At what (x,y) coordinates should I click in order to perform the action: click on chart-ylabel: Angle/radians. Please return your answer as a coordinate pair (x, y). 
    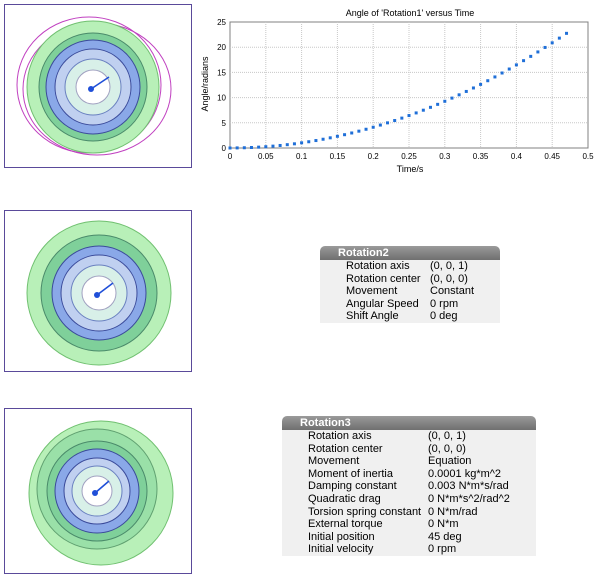
    Looking at the image, I should click on (205, 84).